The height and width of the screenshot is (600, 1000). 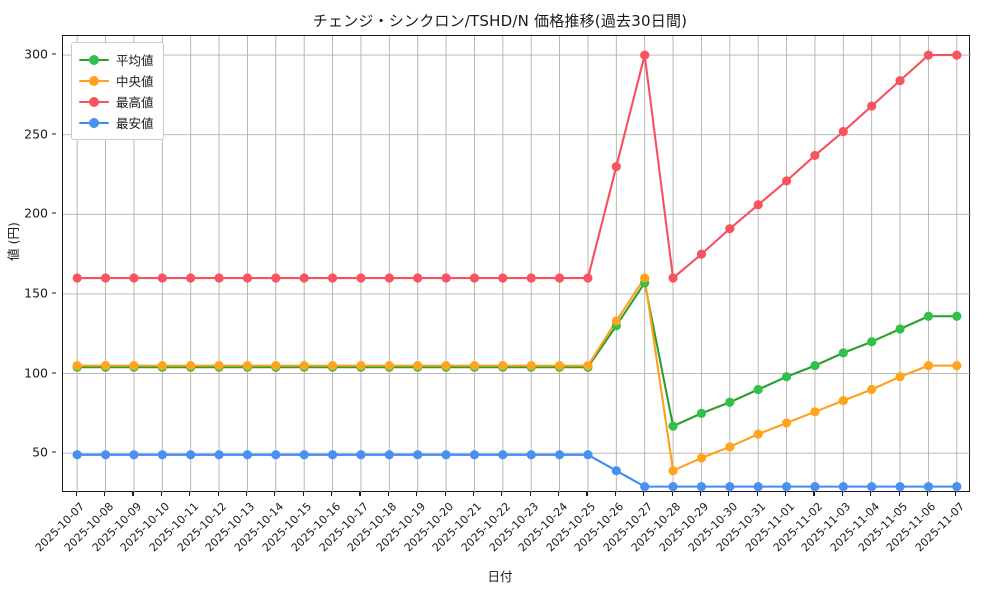 What do you see at coordinates (116, 101) in the screenshot?
I see `legend-item: 最高値` at bounding box center [116, 101].